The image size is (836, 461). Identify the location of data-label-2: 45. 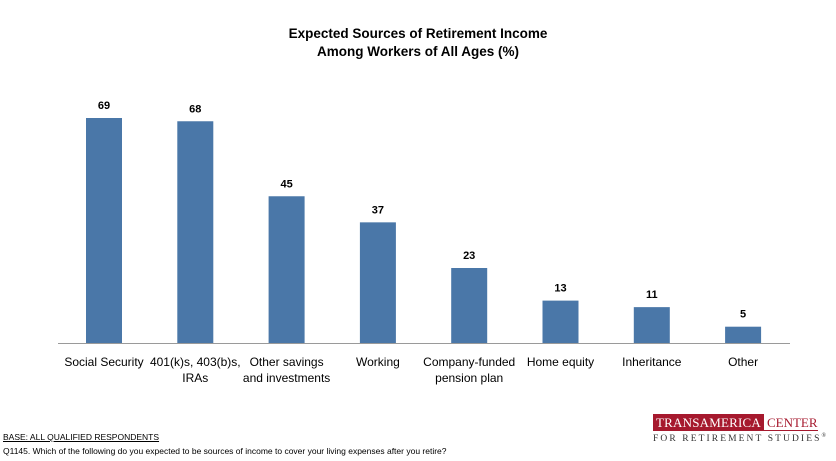
(286, 184).